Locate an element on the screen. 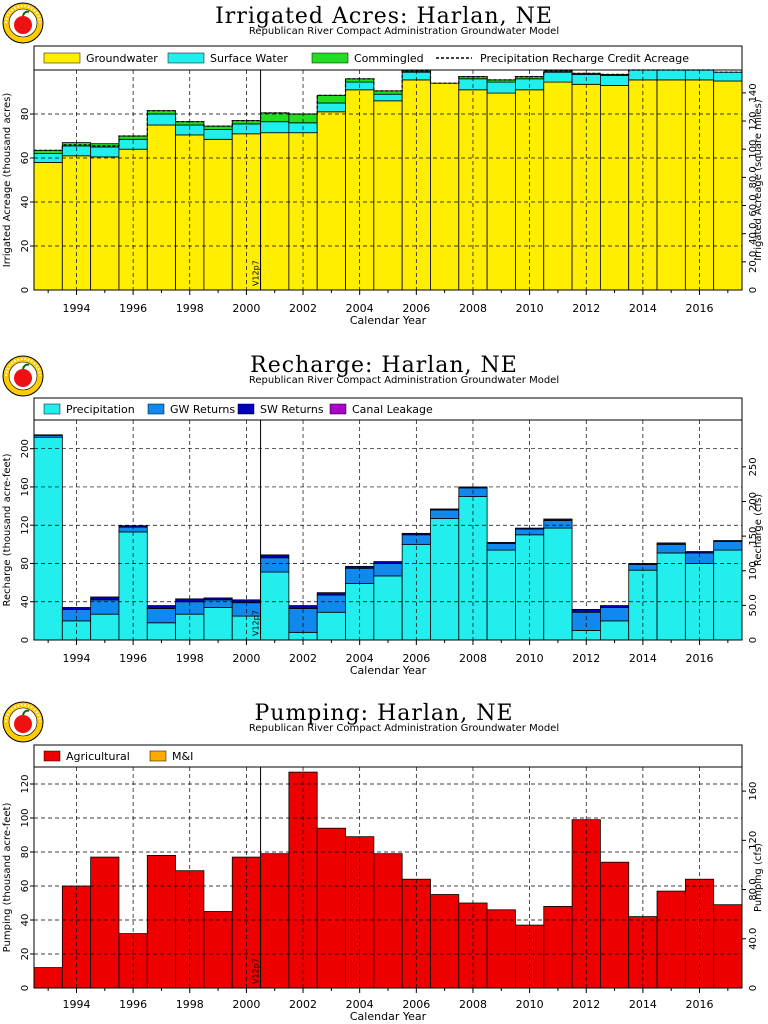 The height and width of the screenshot is (1024, 768). y2-tick-label: 160 is located at coordinates (753, 791).